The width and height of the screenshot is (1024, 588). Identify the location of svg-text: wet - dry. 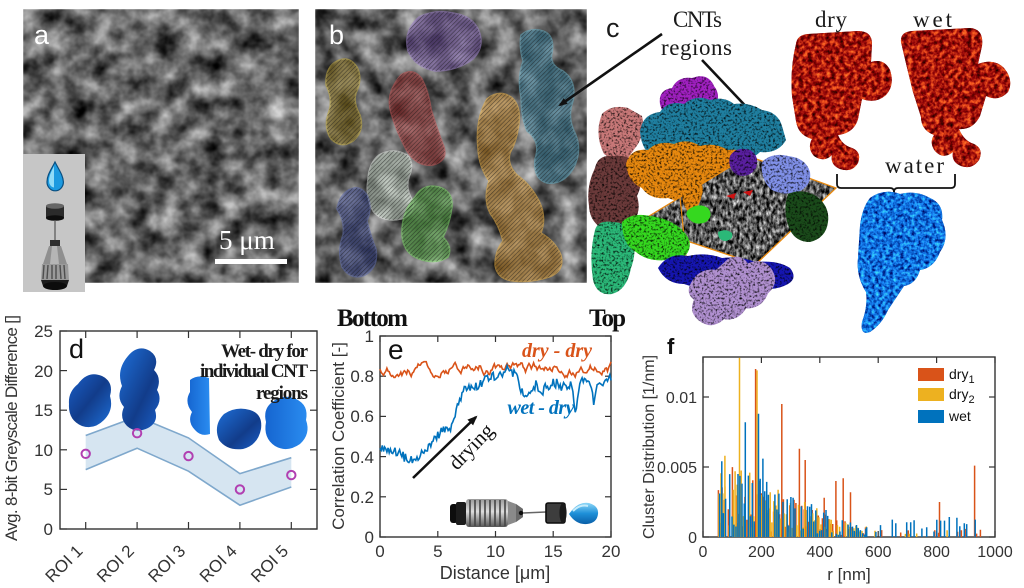
(541, 408).